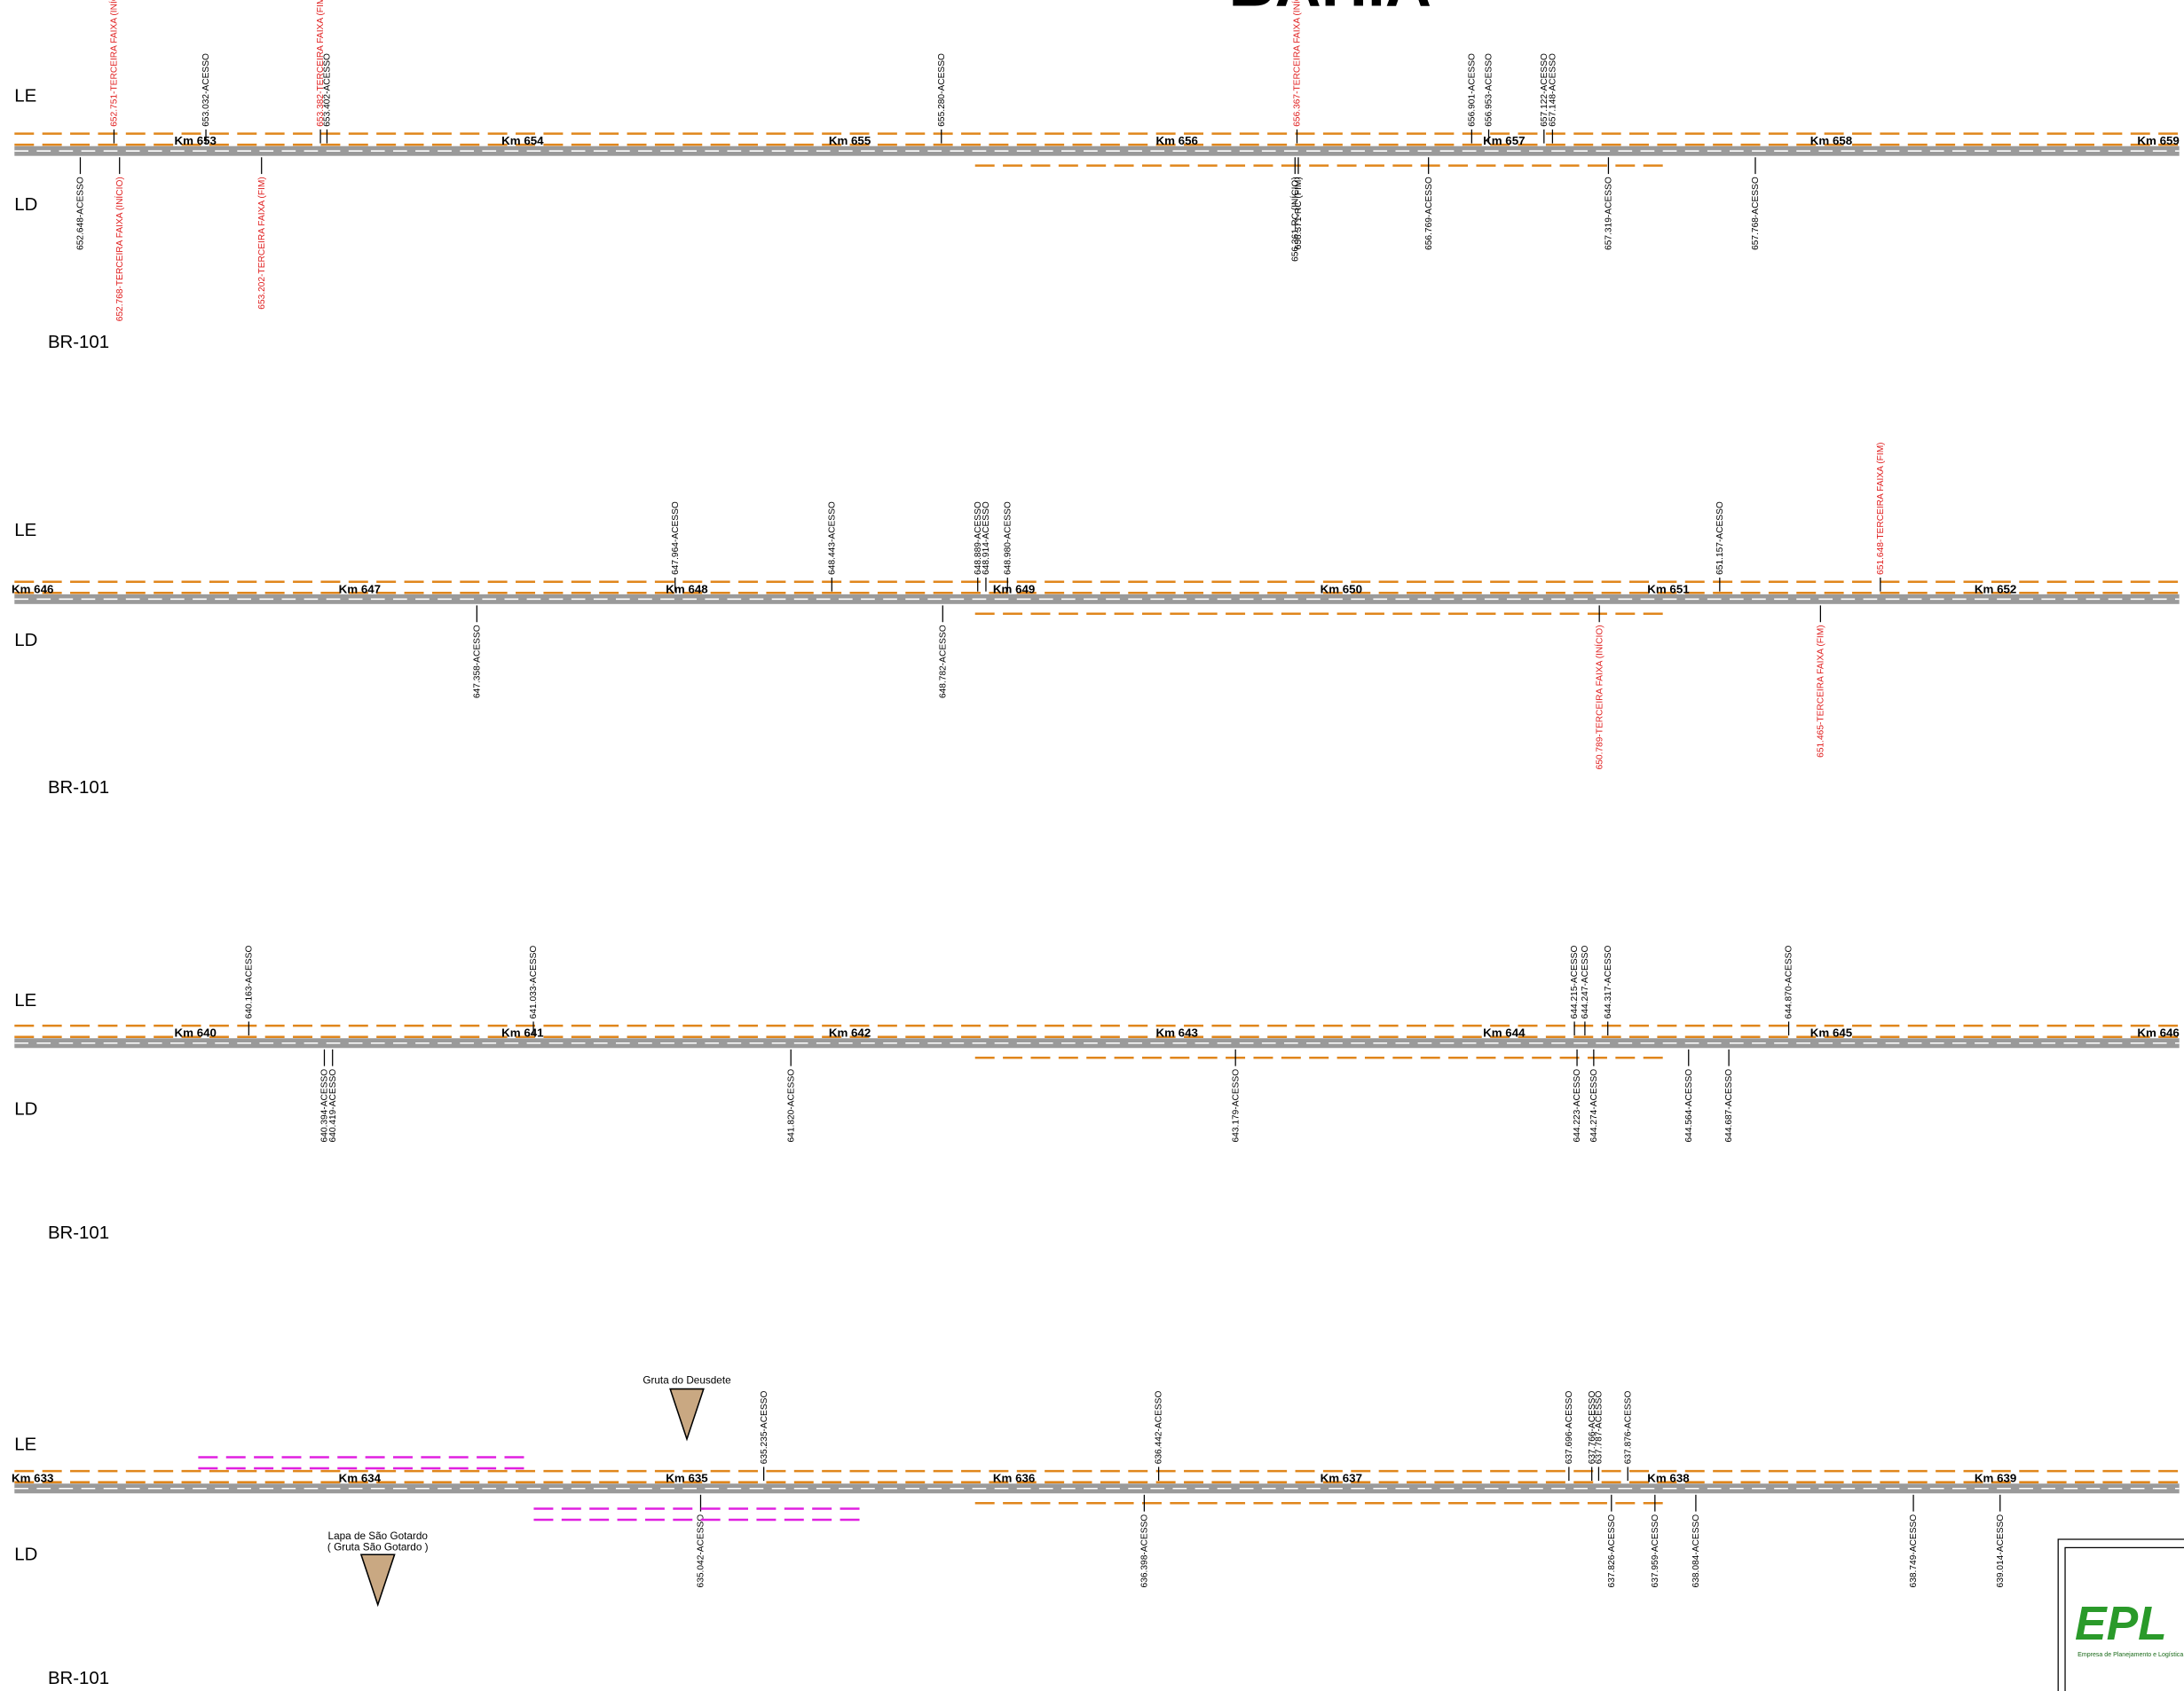  What do you see at coordinates (196, 1033) in the screenshot?
I see `km-label: Km 640` at bounding box center [196, 1033].